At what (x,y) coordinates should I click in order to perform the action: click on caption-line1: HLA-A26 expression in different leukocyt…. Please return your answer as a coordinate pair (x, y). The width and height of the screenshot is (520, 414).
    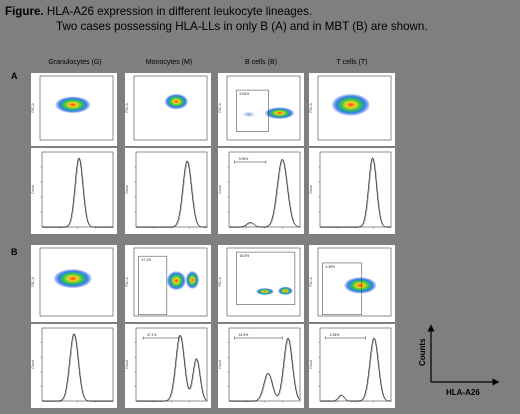
    Looking at the image, I should click on (179, 11).